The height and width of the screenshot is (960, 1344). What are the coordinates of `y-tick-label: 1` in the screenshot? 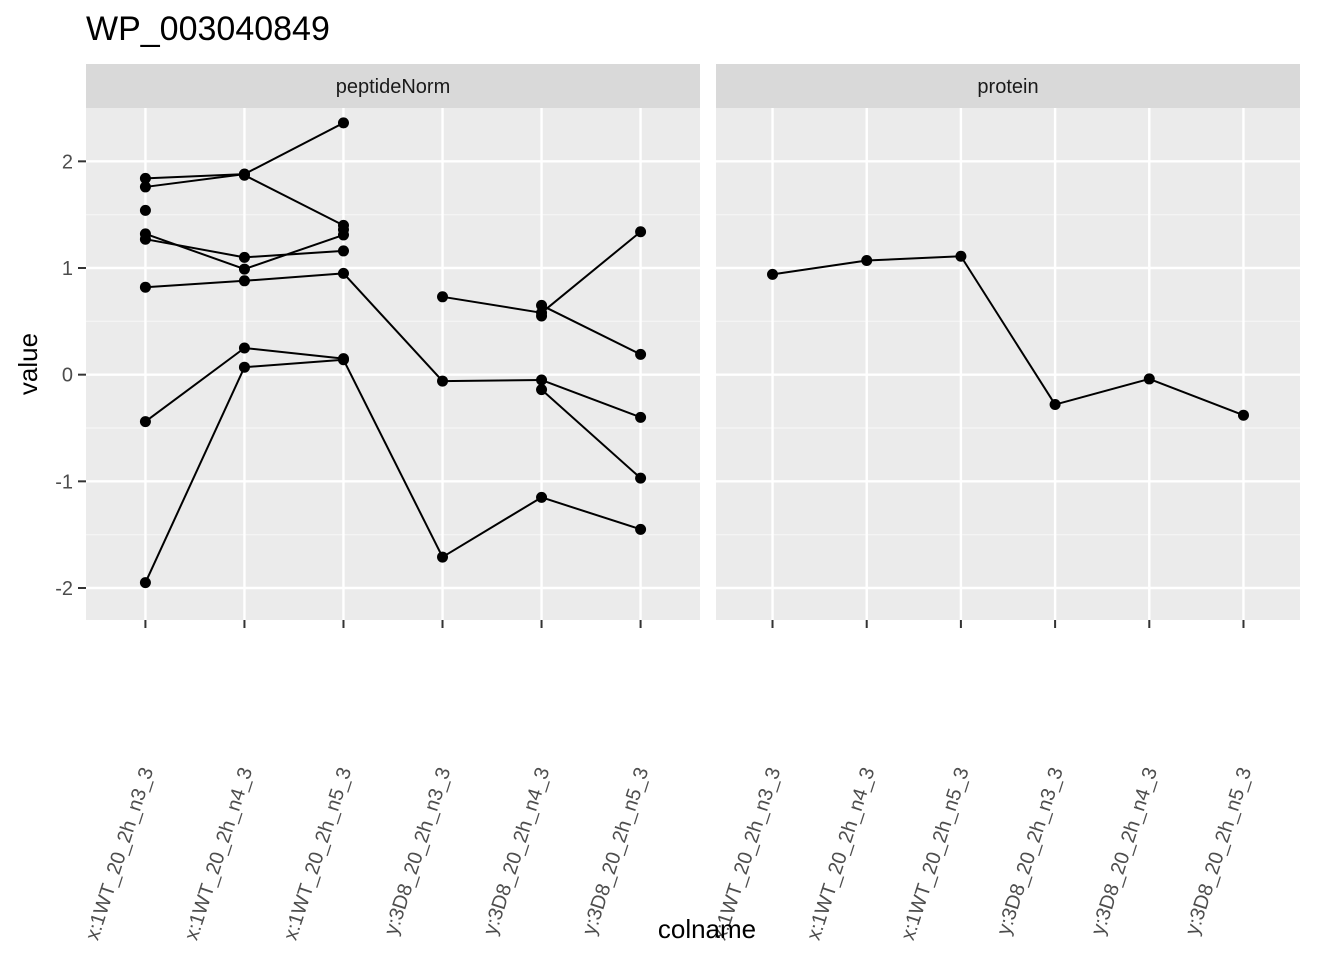 It's located at (67, 269).